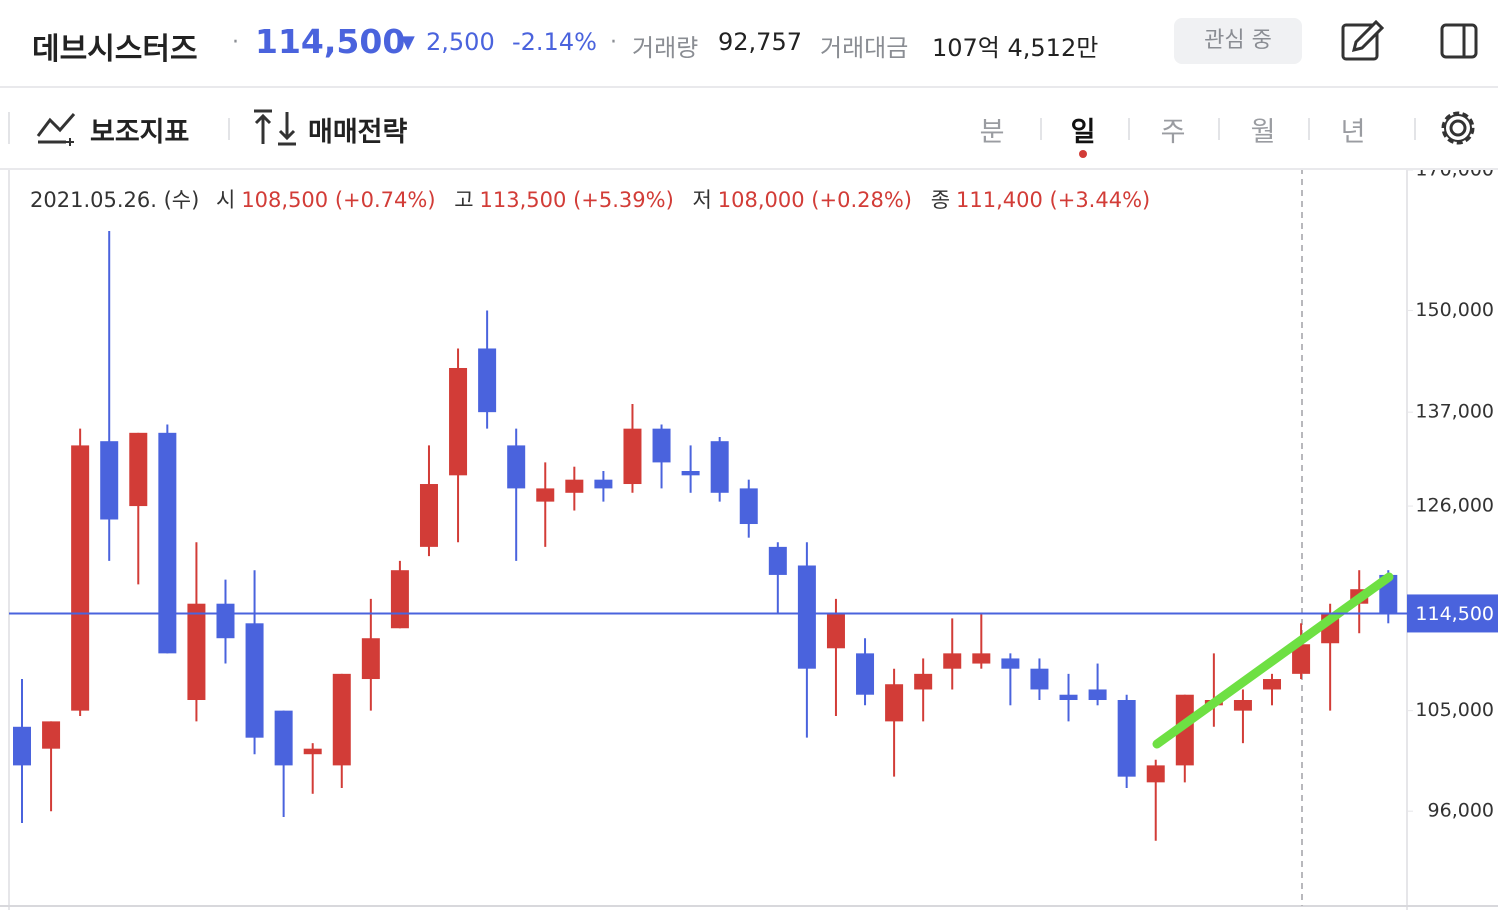 Image resolution: width=1498 pixels, height=910 pixels. What do you see at coordinates (1083, 132) in the screenshot?
I see `period-tab: 일` at bounding box center [1083, 132].